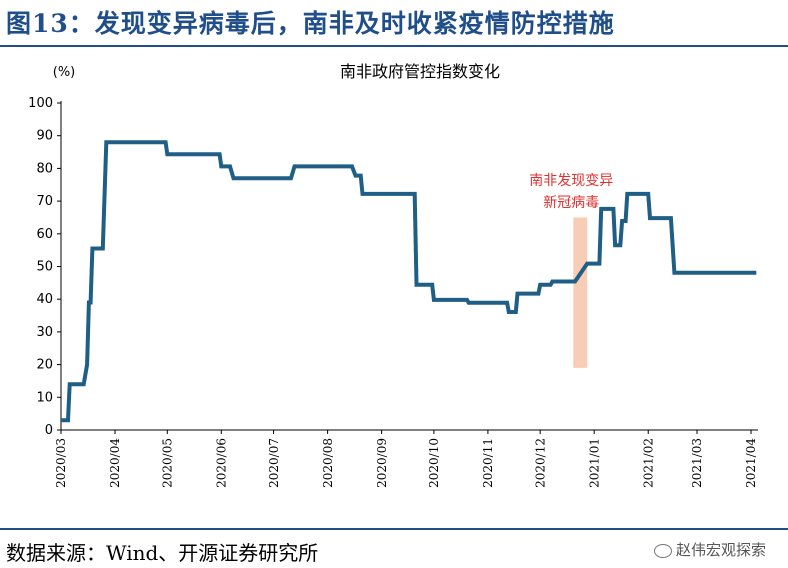 The width and height of the screenshot is (788, 568). What do you see at coordinates (394, 529) in the screenshot?
I see `bottom-divider` at bounding box center [394, 529].